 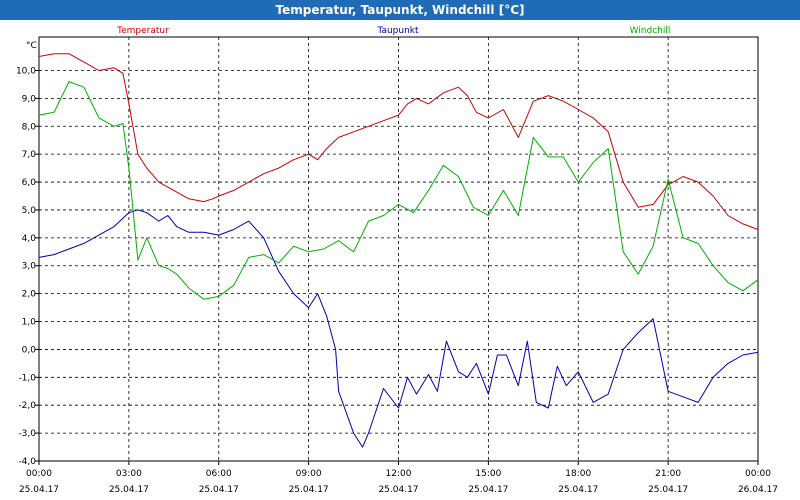 I want to click on y-tick-label: -4,0, so click(x=27, y=462).